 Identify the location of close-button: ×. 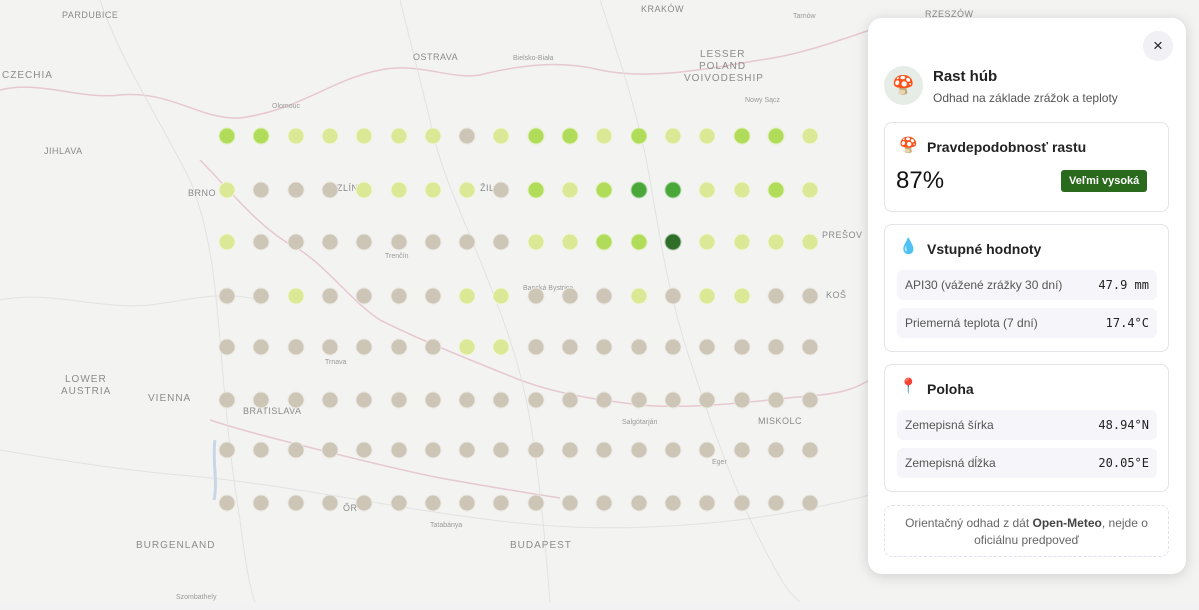
(1158, 46).